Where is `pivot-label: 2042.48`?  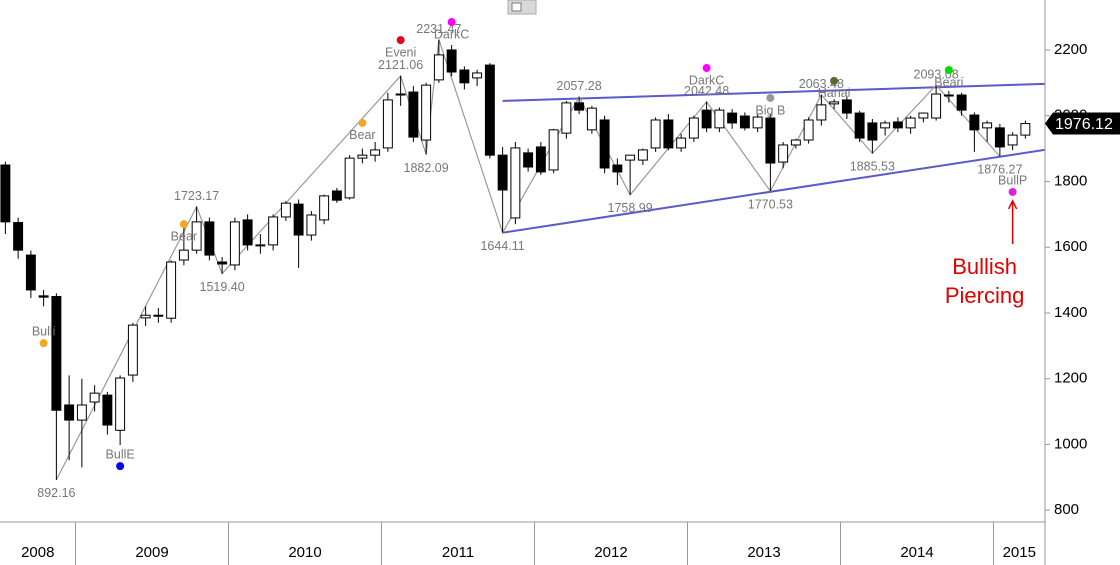 pivot-label: 2042.48 is located at coordinates (706, 91).